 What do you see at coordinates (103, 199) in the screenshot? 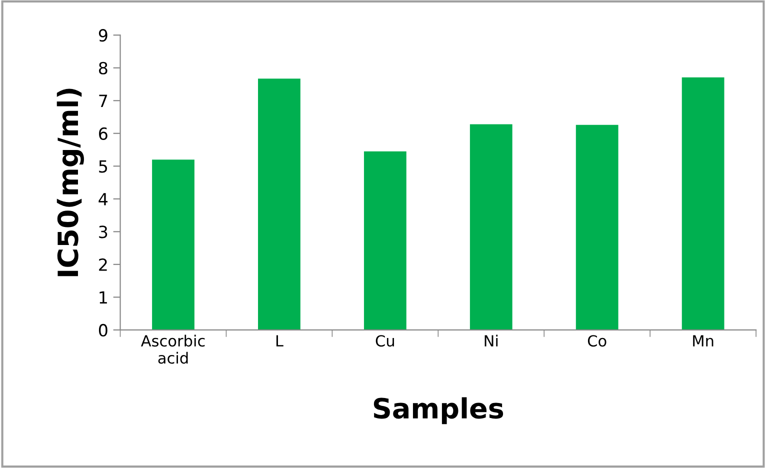
I see `y-tick-label: 4` at bounding box center [103, 199].